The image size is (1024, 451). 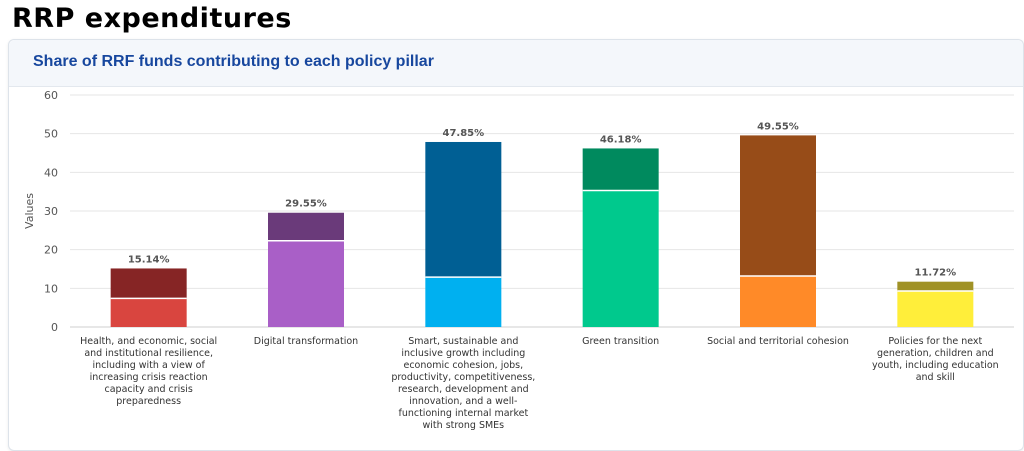 What do you see at coordinates (51, 172) in the screenshot?
I see `y-tick-label: 40` at bounding box center [51, 172].